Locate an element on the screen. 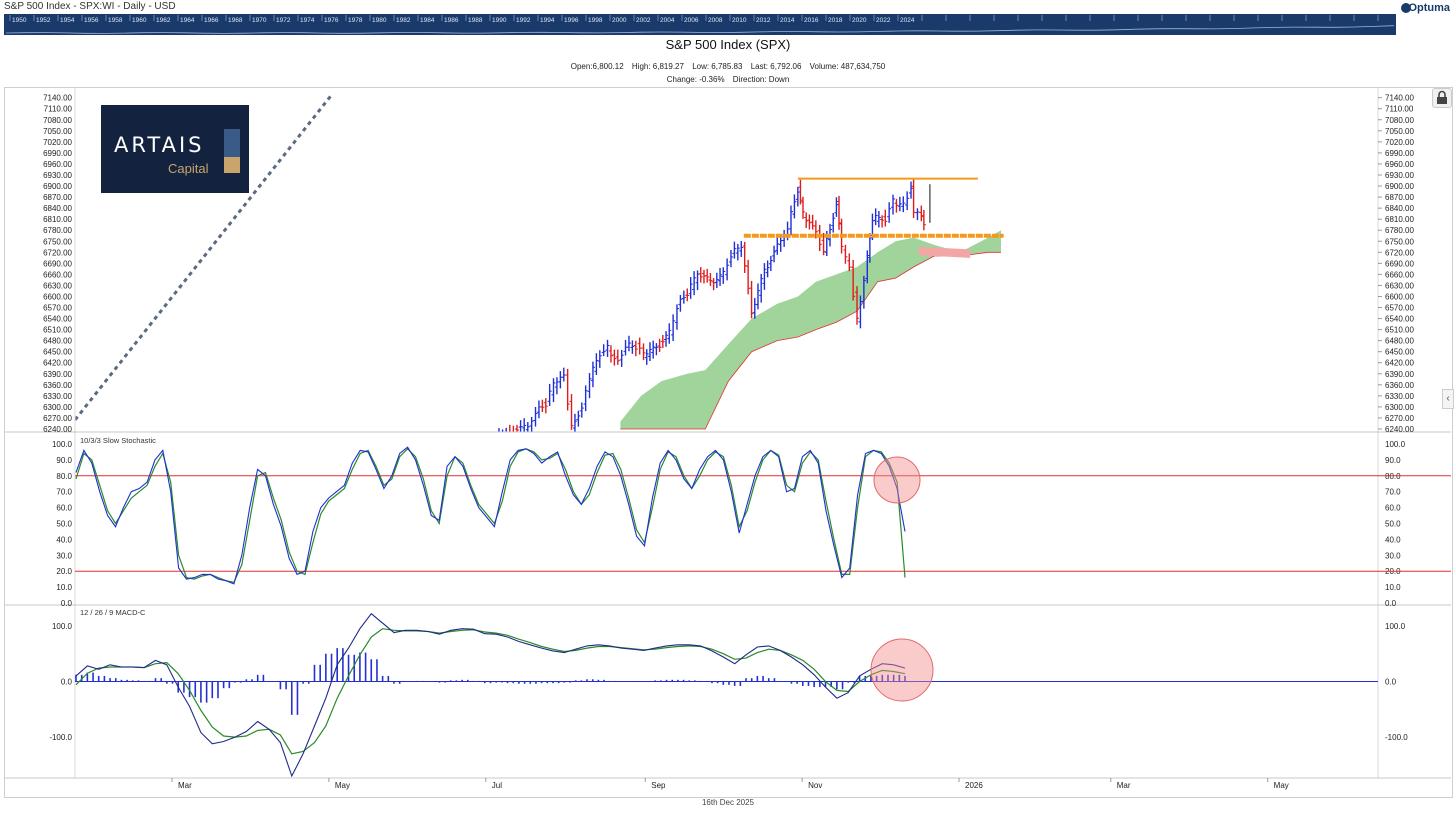 This screenshot has height=816, width=1456. price-tick-left: 6750.00 is located at coordinates (57, 241).